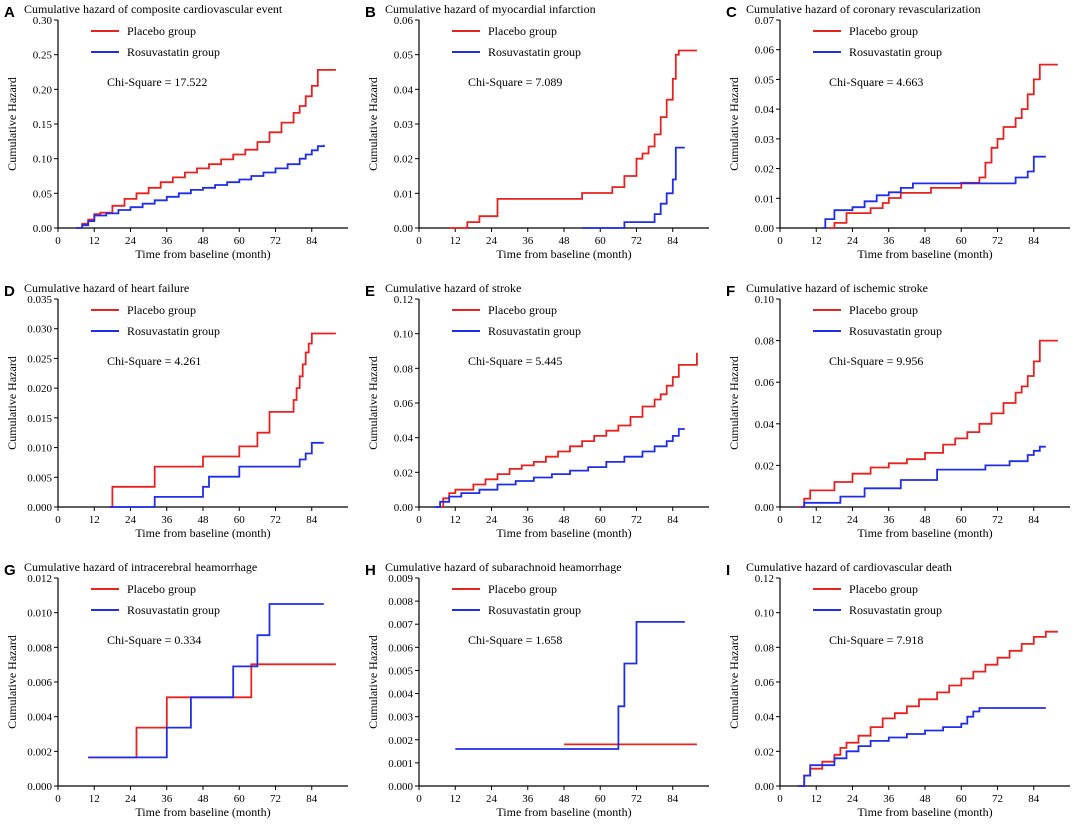  What do you see at coordinates (106, 288) in the screenshot?
I see `chart-title: Cumulative hazard of heart failure` at bounding box center [106, 288].